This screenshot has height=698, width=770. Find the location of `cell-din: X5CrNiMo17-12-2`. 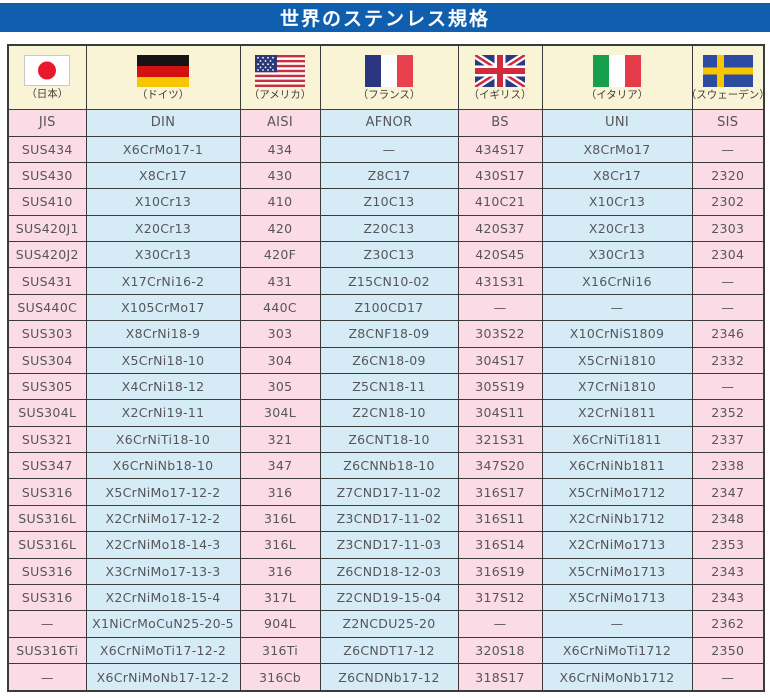

cell-din: X5CrNiMo17-12-2 is located at coordinates (163, 492).